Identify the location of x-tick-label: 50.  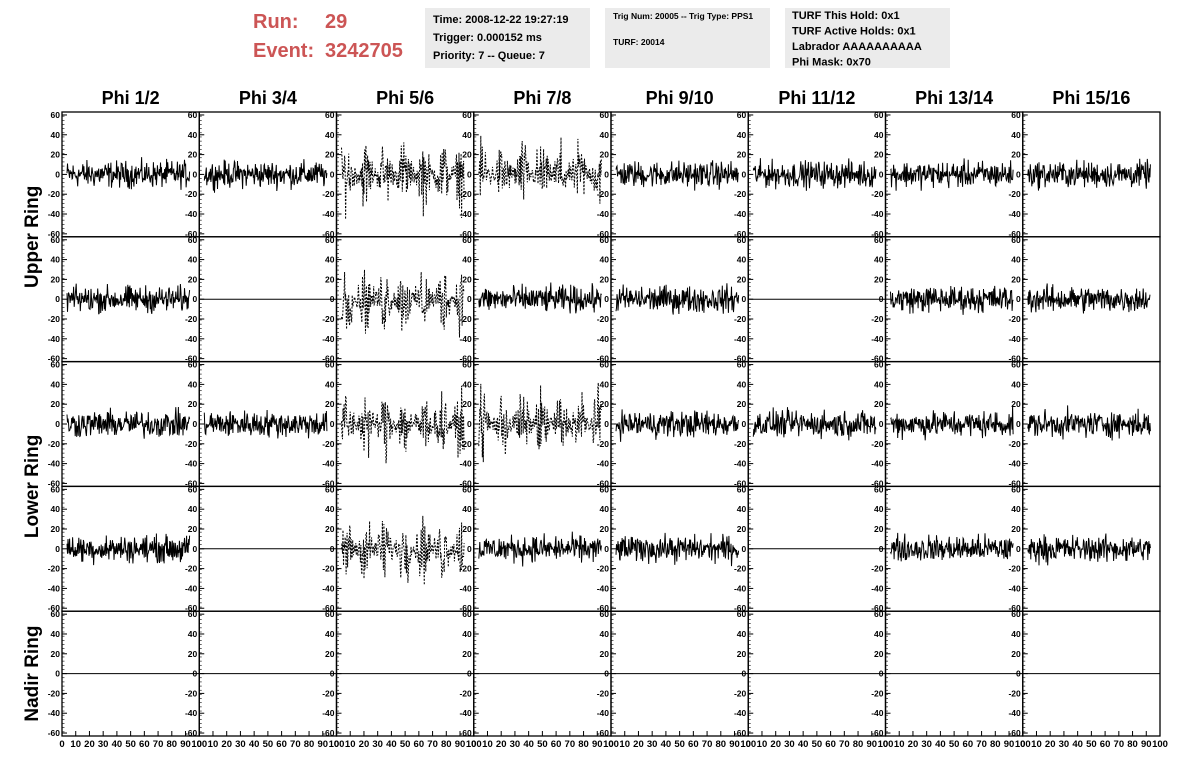
(542, 744).